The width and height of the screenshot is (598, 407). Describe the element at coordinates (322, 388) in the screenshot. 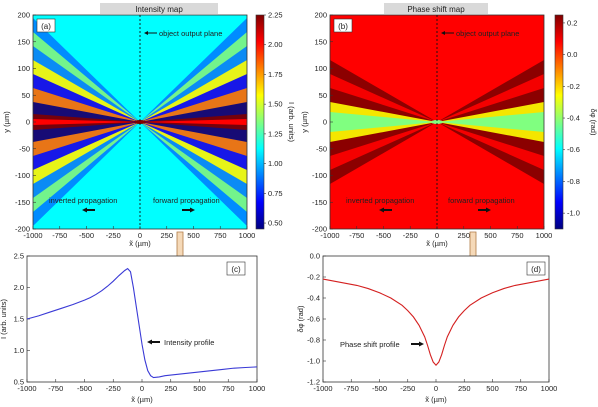

I see `d-xtick-label: -1000` at that location.